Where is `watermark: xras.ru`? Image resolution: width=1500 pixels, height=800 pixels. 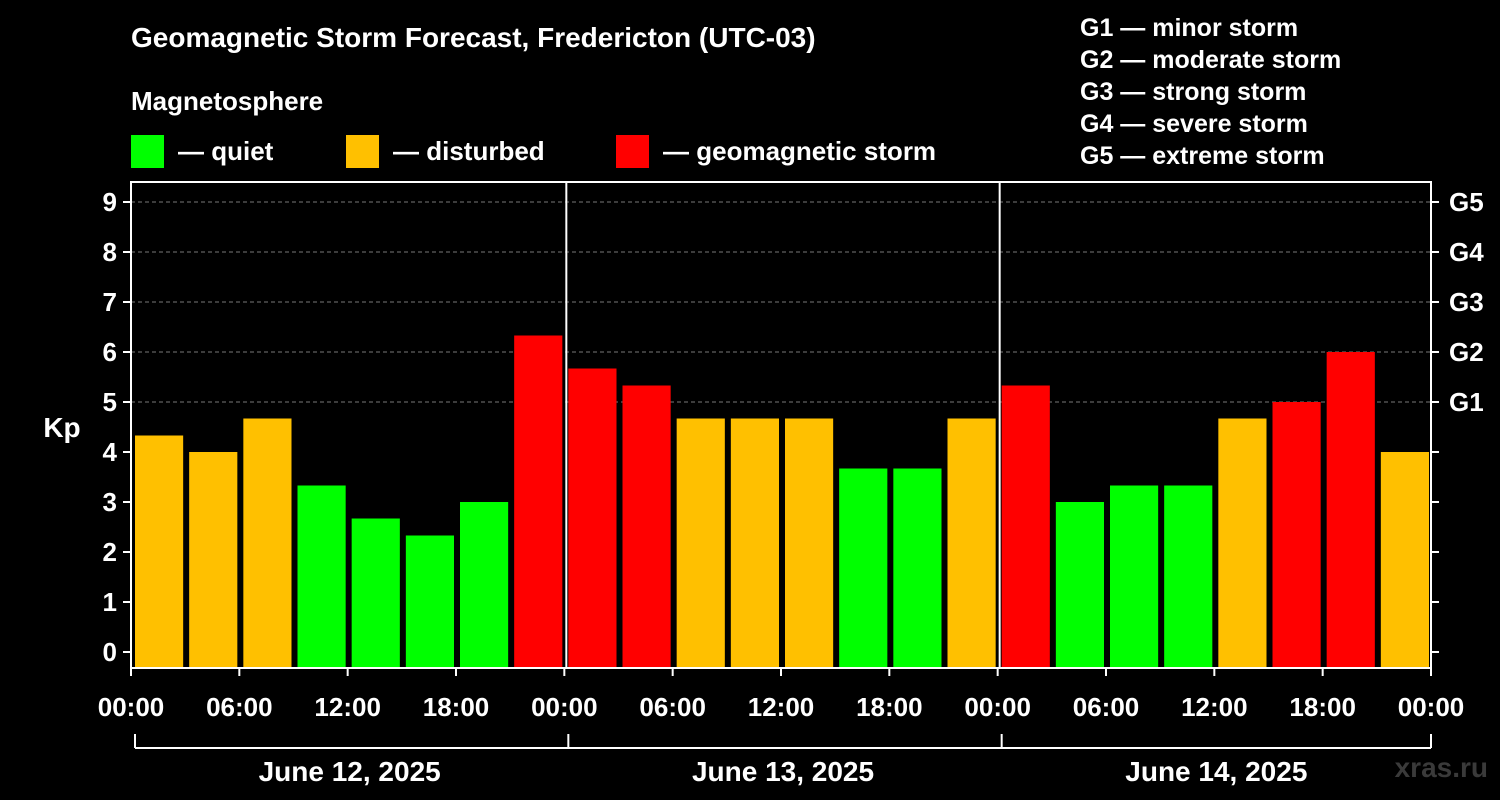
watermark: xras.ru is located at coordinates (1441, 767).